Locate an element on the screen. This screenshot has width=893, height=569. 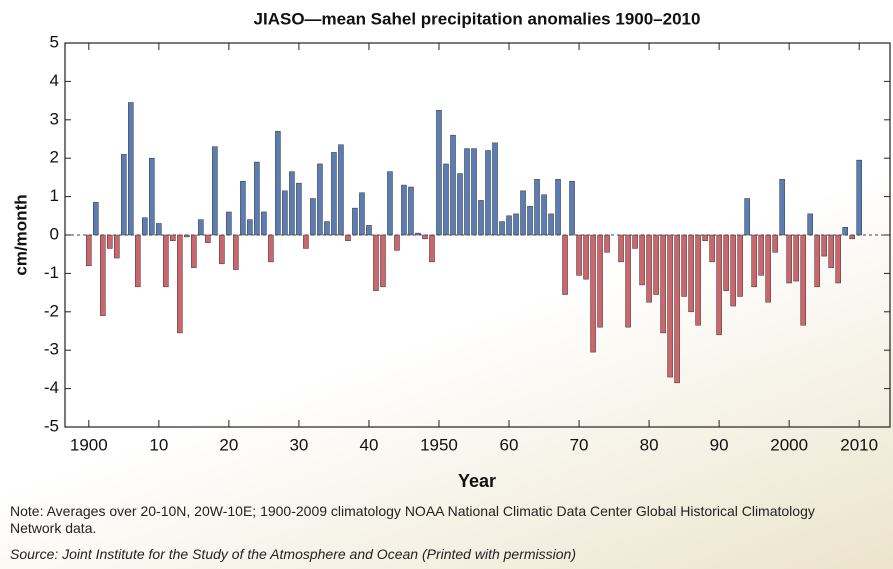
x-axis-label: Year is located at coordinates (477, 481).